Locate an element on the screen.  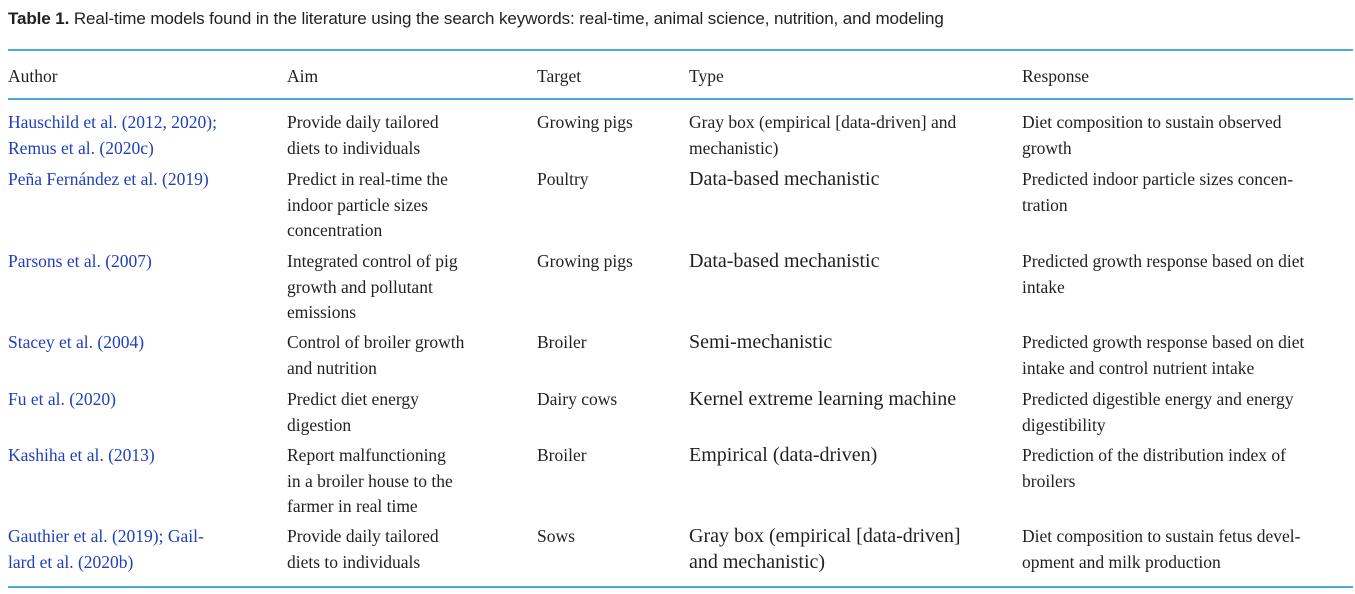
header-author: Author is located at coordinates (33, 76).